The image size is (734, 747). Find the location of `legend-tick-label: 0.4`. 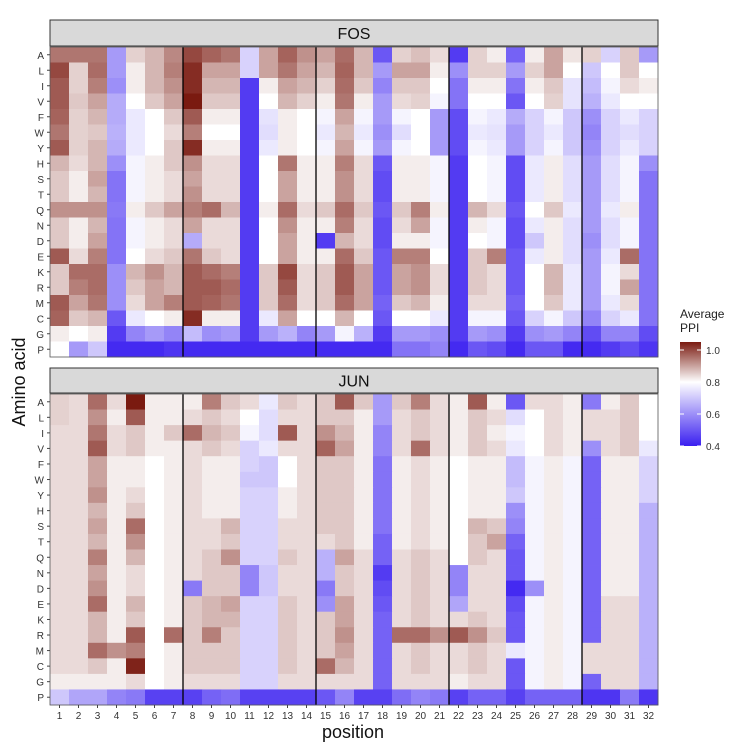

legend-tick-label: 0.4 is located at coordinates (713, 447).